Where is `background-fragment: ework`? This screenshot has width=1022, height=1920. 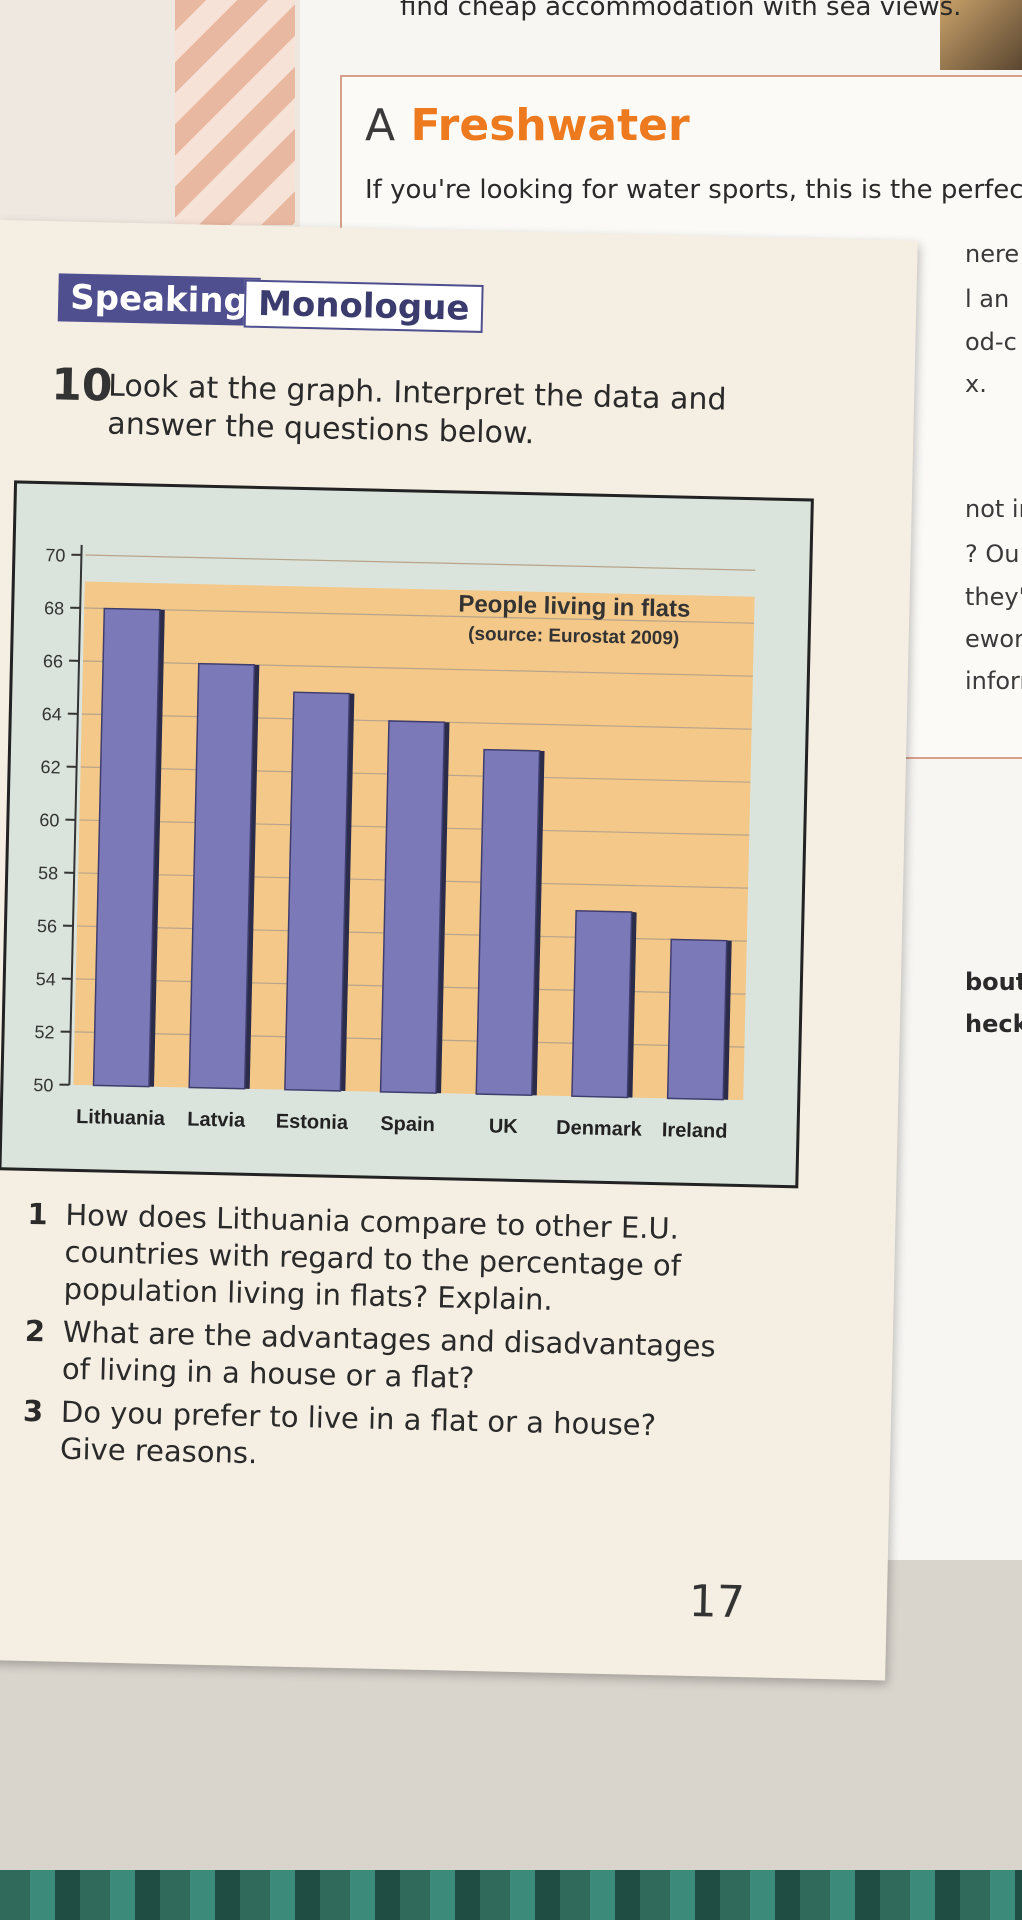
background-fragment: ework is located at coordinates (993, 639).